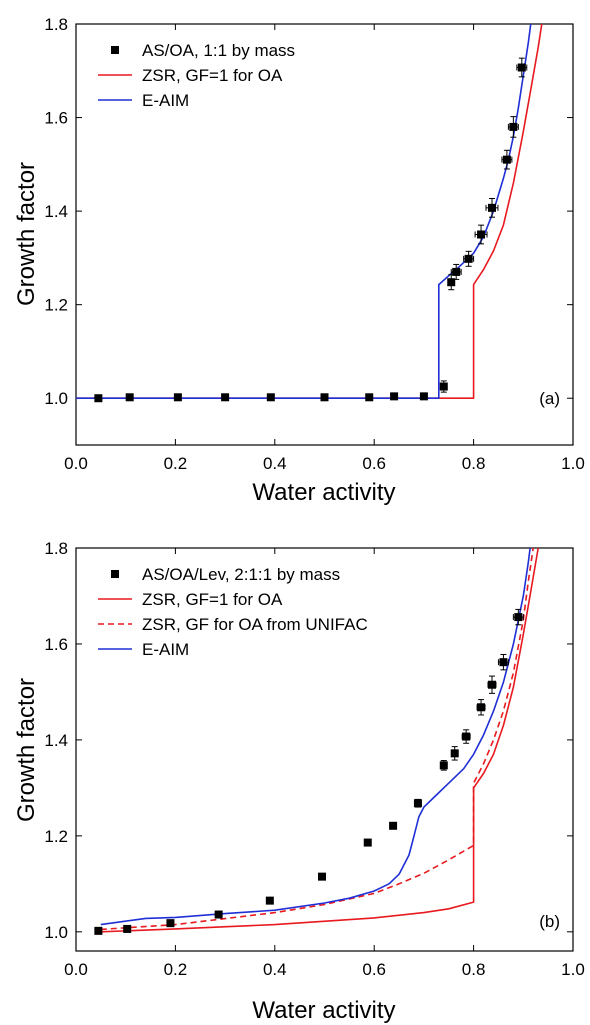  Describe the element at coordinates (549, 398) in the screenshot. I see `panel-label: (a)` at that location.